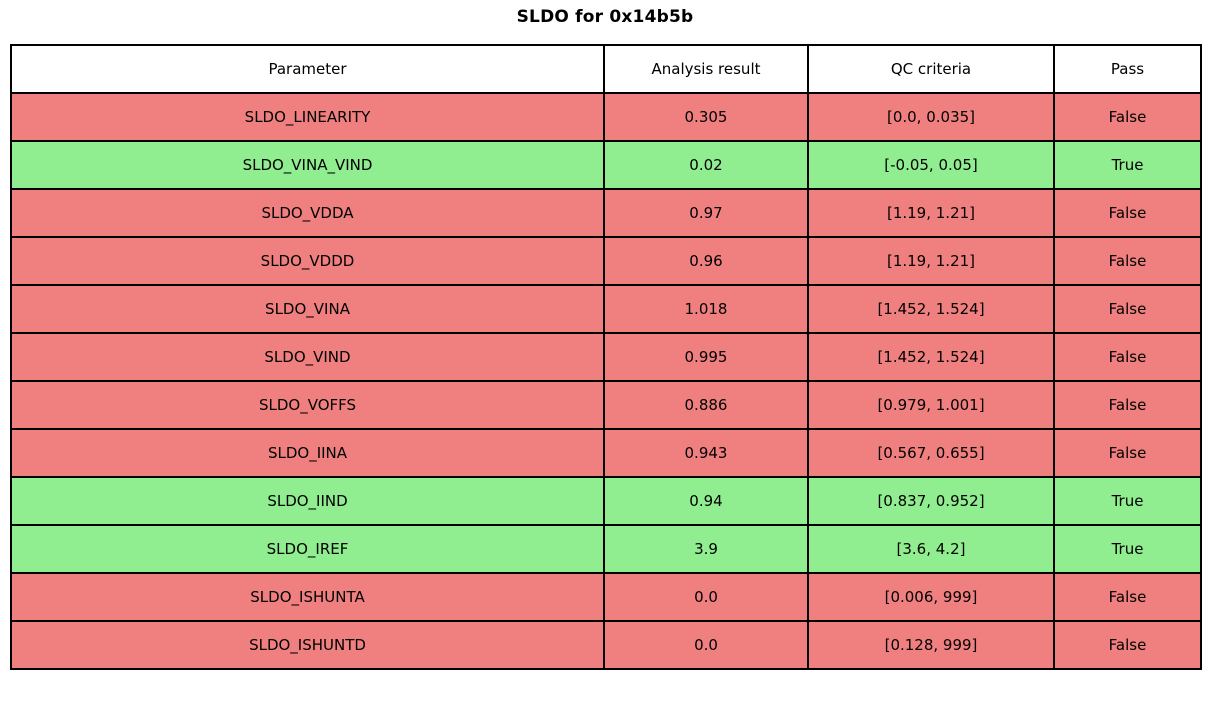  I want to click on table-row: SLDO_VDDA 0.97 [1.19, 1.21] False, so click(606, 213).